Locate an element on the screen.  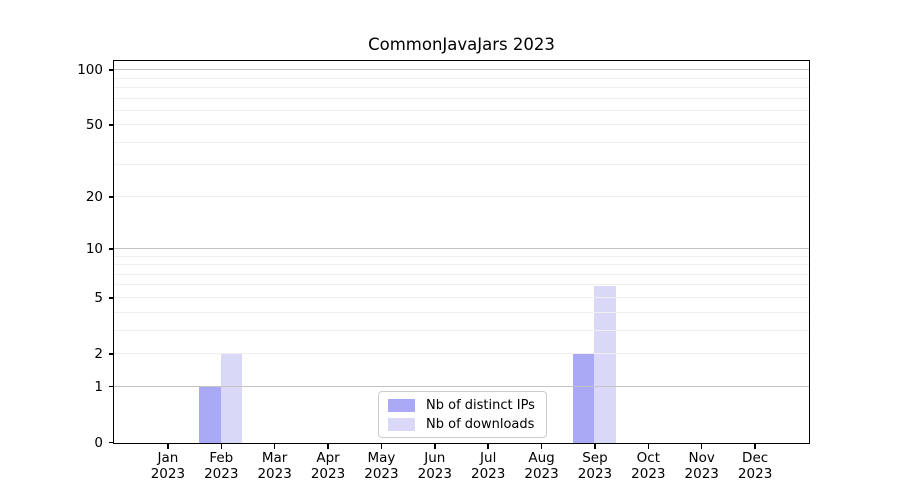
y-tick-label-50: 50 is located at coordinates (94, 125).